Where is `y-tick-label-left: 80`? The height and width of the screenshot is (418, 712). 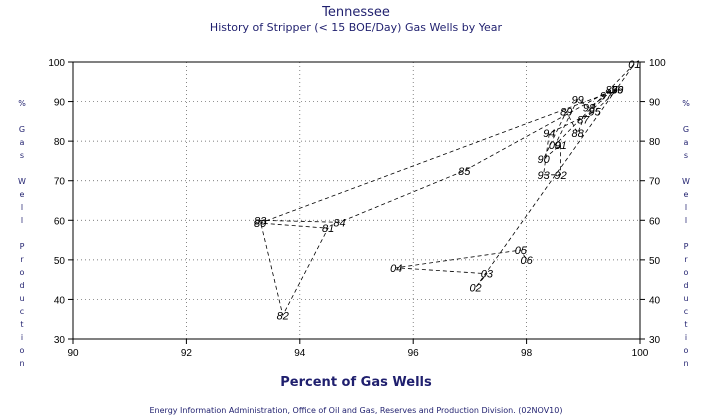 y-tick-label-left: 80 is located at coordinates (60, 142).